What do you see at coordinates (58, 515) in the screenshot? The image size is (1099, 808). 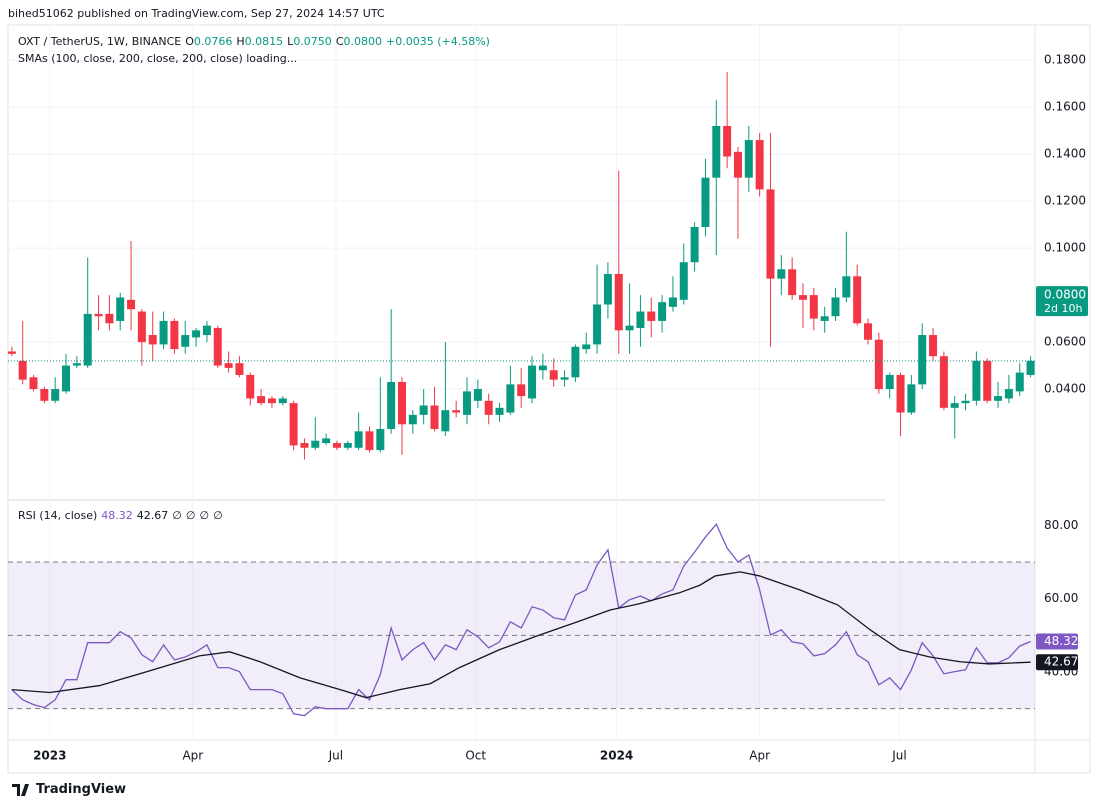 I see `rsi-title: RSI (14, close)` at bounding box center [58, 515].